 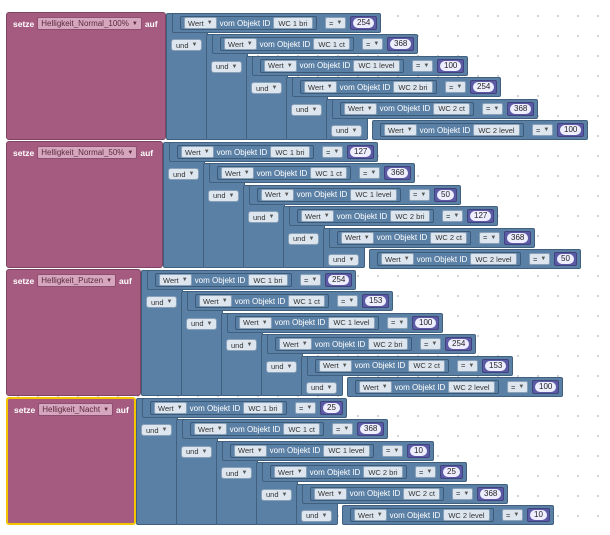 What do you see at coordinates (73, 332) in the screenshot?
I see `set-variable-block: setze Helligkeit_Putzen ▼ auf` at bounding box center [73, 332].